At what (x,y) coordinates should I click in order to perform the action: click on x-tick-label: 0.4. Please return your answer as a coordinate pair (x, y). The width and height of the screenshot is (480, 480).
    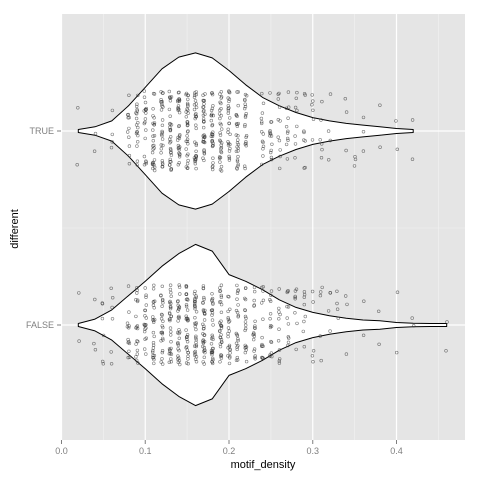
    Looking at the image, I should click on (396, 451).